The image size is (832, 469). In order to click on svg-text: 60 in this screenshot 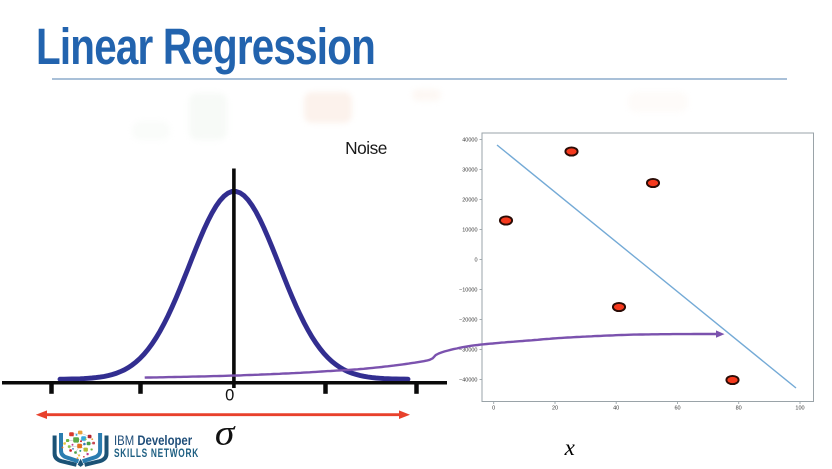, I will do `click(677, 409)`.